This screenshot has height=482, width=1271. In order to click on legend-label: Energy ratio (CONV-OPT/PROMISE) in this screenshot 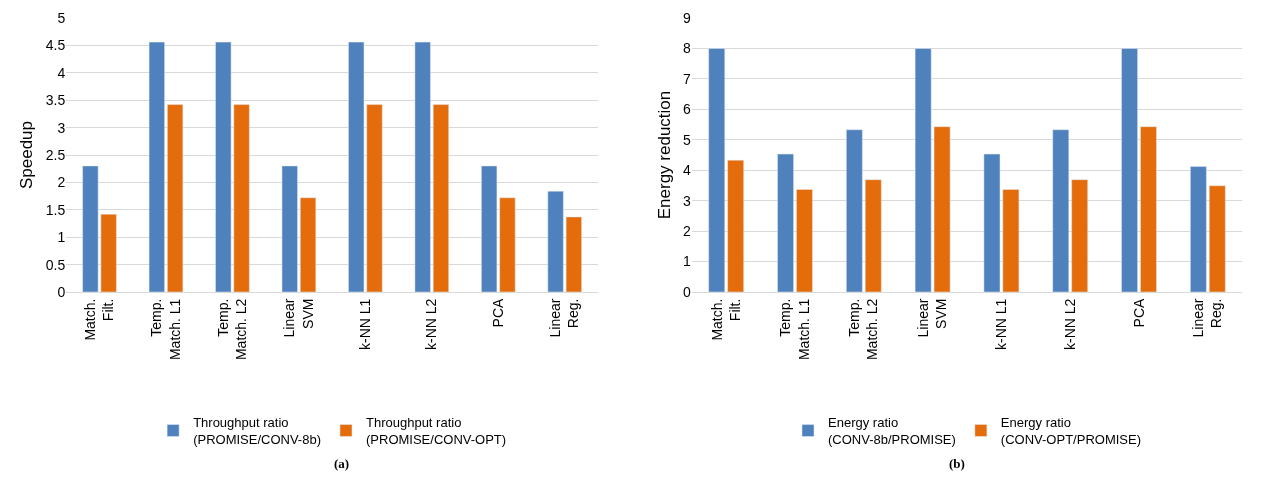, I will do `click(1070, 431)`.